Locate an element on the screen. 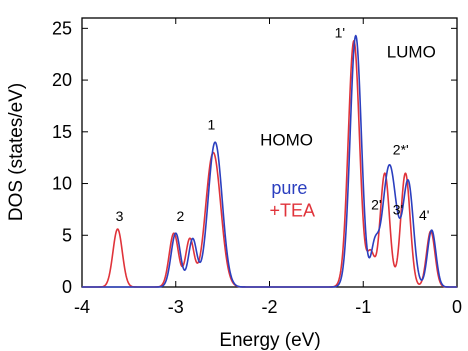 Image resolution: width=468 pixels, height=351 pixels. x-tick-label: -4 is located at coordinates (82, 307).